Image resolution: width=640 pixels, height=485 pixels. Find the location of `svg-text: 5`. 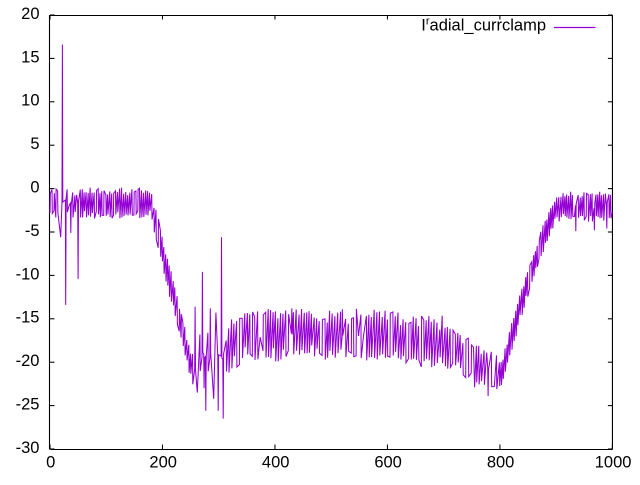

svg-text: 5 is located at coordinates (34, 144).